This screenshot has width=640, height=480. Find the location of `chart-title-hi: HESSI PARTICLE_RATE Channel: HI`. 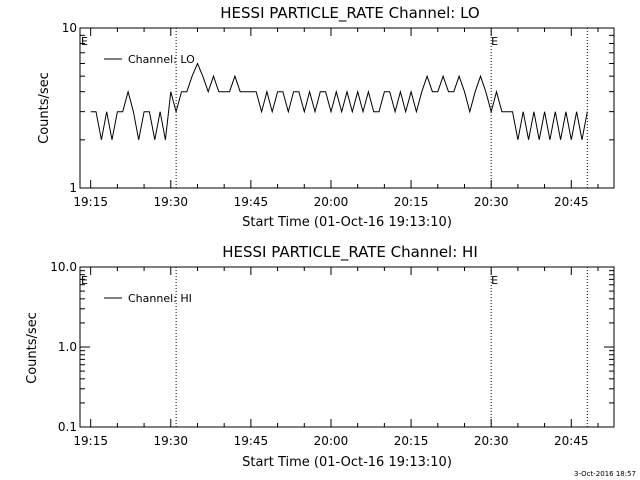

chart-title-hi: HESSI PARTICLE_RATE Channel: HI is located at coordinates (350, 252).